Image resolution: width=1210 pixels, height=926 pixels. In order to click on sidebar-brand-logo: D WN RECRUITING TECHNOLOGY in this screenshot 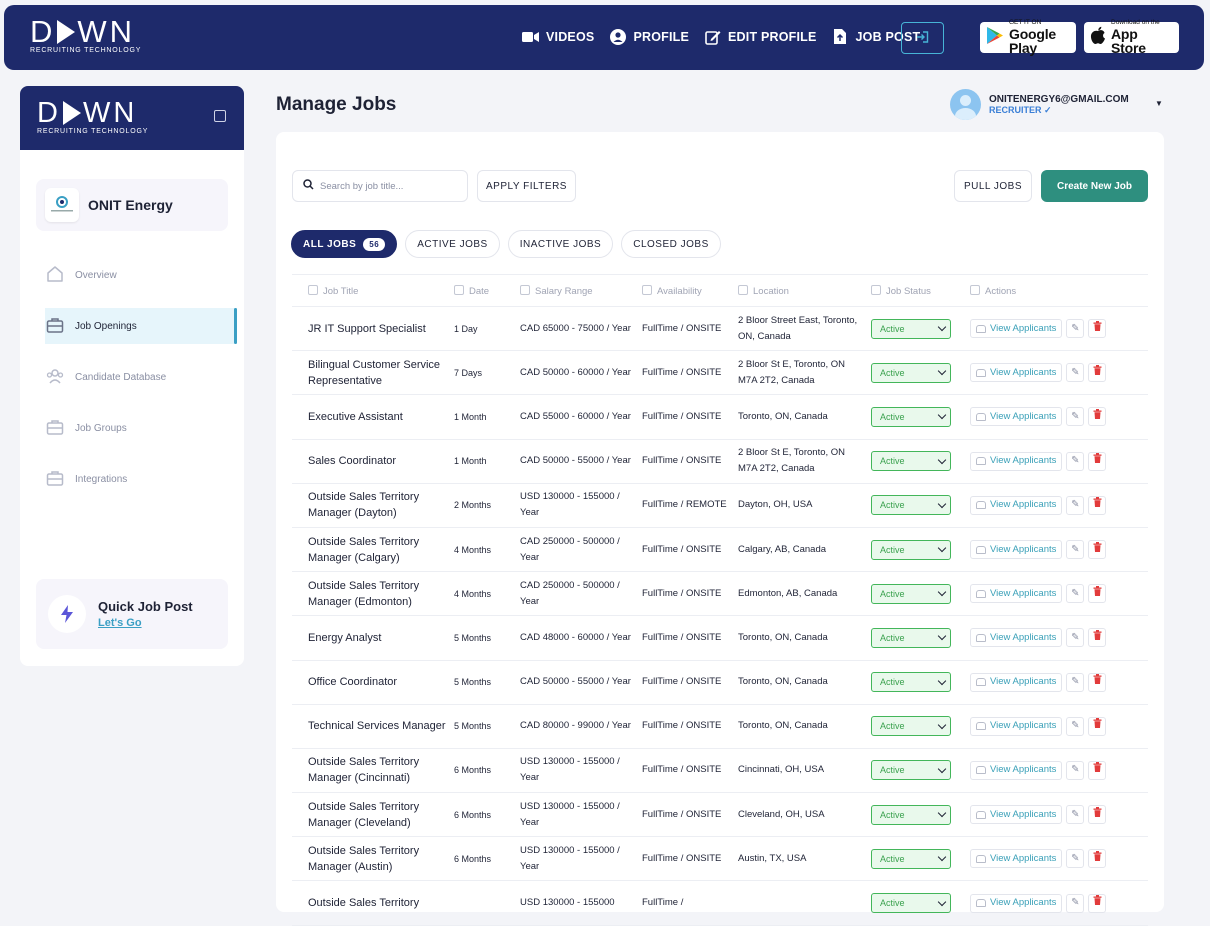, I will do `click(92, 116)`.